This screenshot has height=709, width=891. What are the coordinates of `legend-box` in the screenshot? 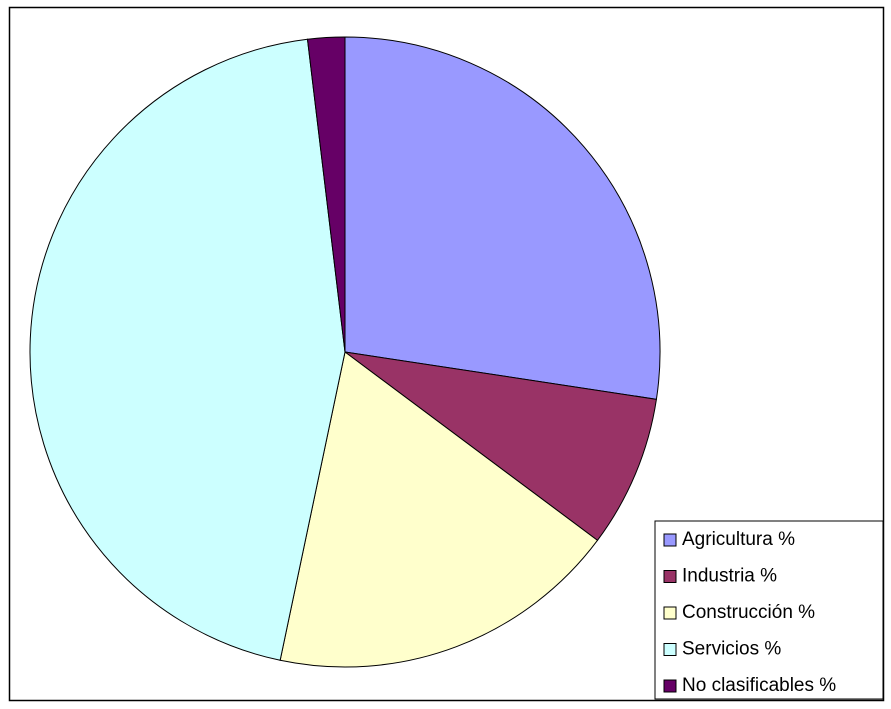 It's located at (769, 610).